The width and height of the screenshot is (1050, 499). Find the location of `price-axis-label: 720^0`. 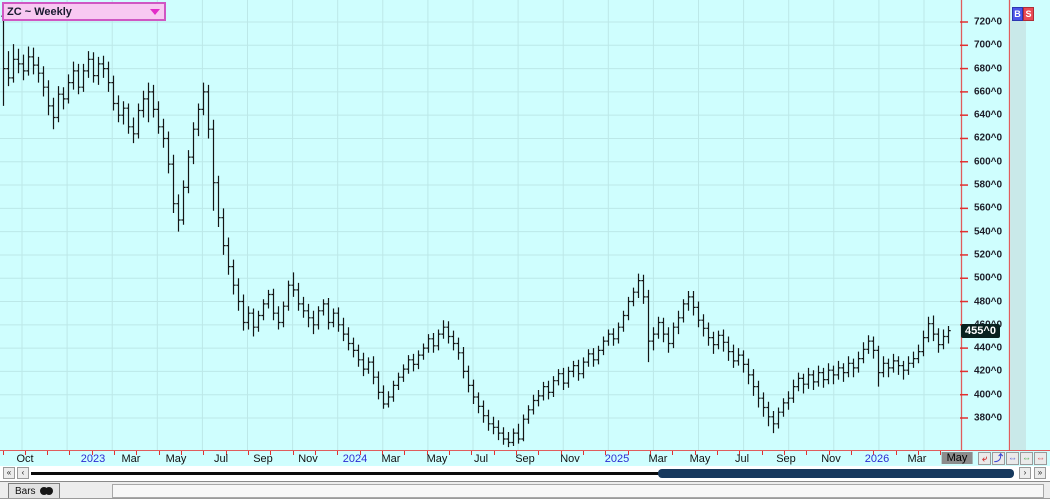

price-axis-label: 720^0 is located at coordinates (988, 22).